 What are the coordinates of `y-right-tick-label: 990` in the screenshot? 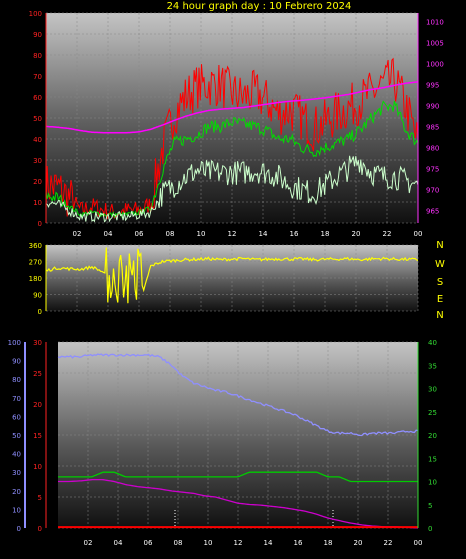 It's located at (432, 106).